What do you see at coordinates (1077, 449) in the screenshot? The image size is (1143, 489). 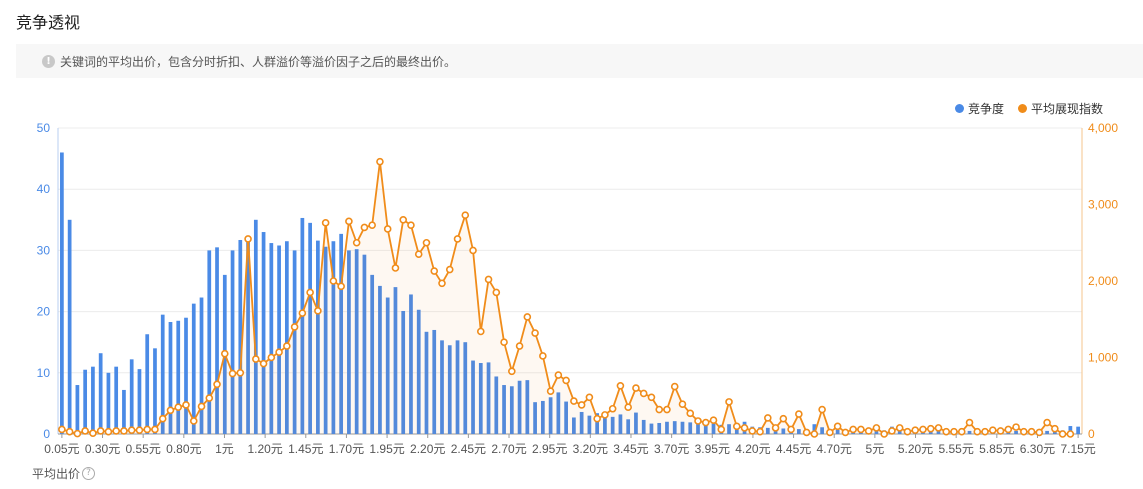 I see `x-tick-label: 7.15元` at bounding box center [1077, 449].